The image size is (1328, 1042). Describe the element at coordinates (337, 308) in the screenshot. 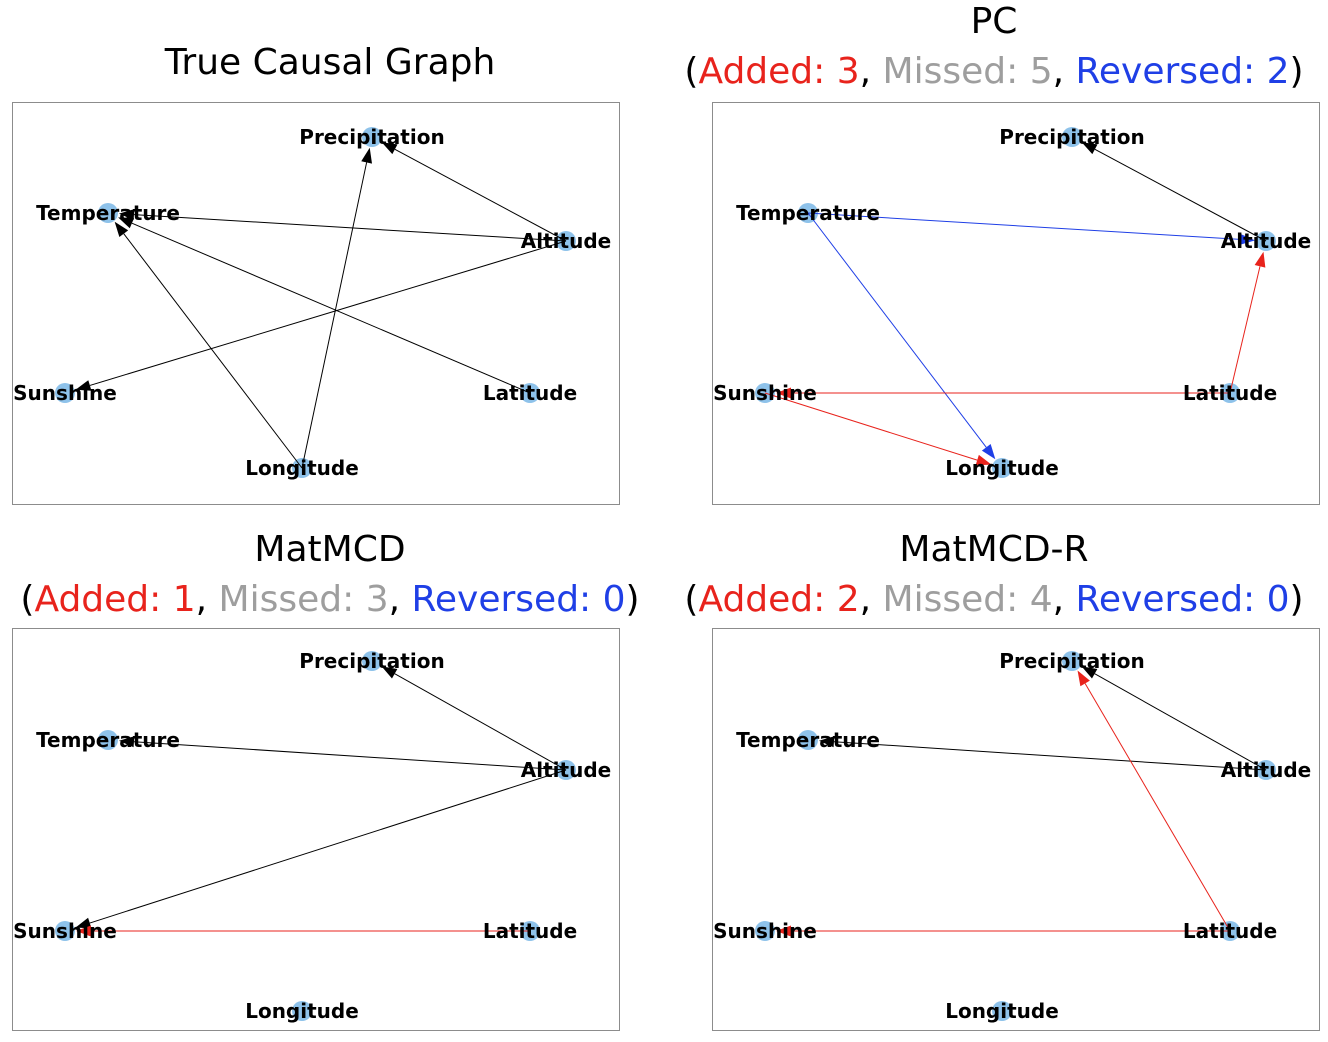

I see `edge-longitude-to-precipitation` at that location.